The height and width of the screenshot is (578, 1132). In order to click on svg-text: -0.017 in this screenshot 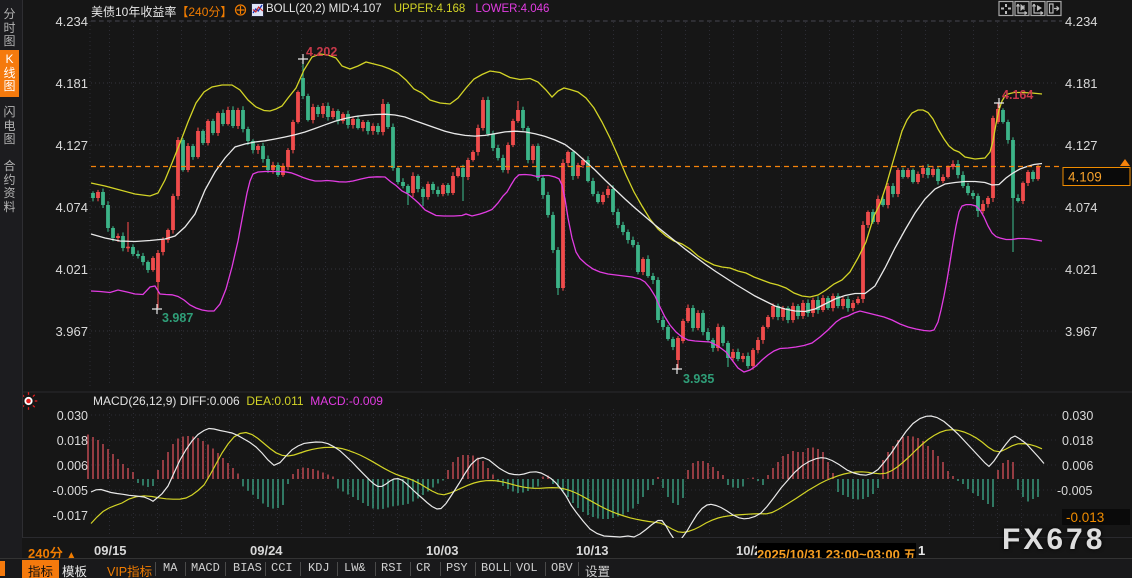, I will do `click(70, 516)`.